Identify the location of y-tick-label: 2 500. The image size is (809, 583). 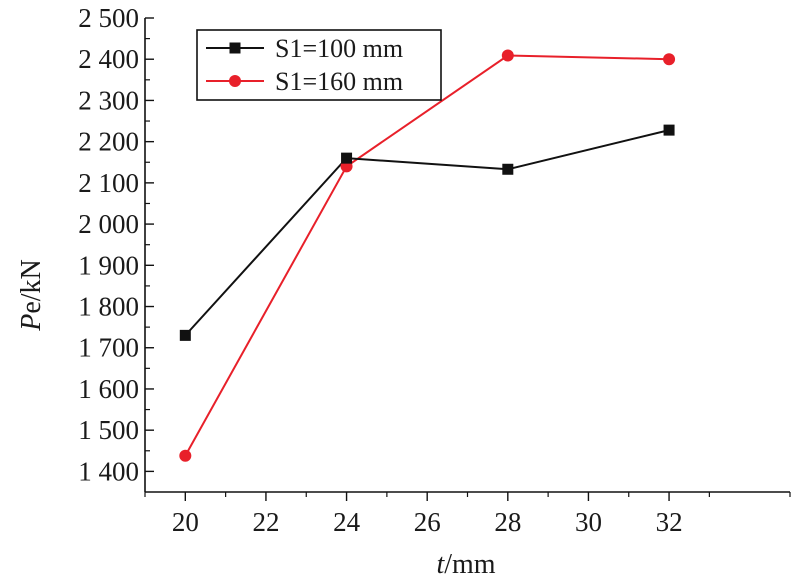
(108, 18).